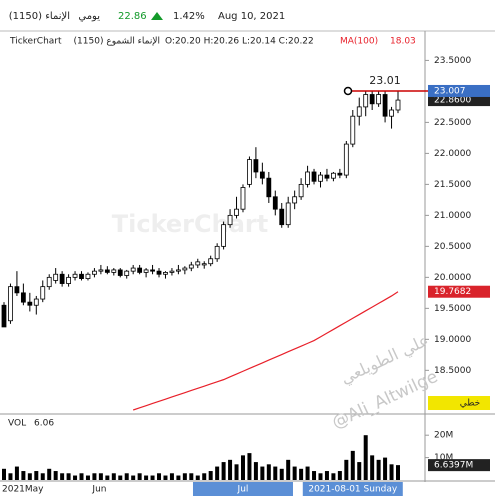 The image size is (495, 496). Describe the element at coordinates (452, 61) in the screenshot. I see `y-tick-label: 23.5000` at that location.